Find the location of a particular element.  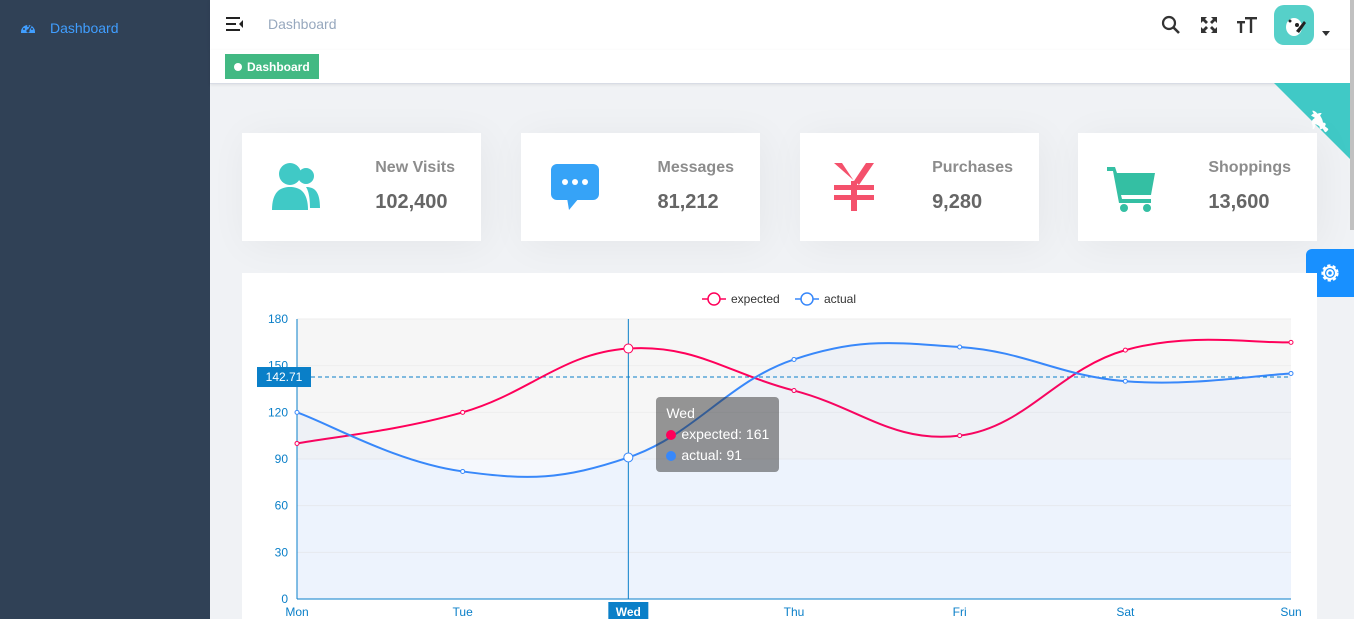

breadcrumb: Dashboard is located at coordinates (302, 24).